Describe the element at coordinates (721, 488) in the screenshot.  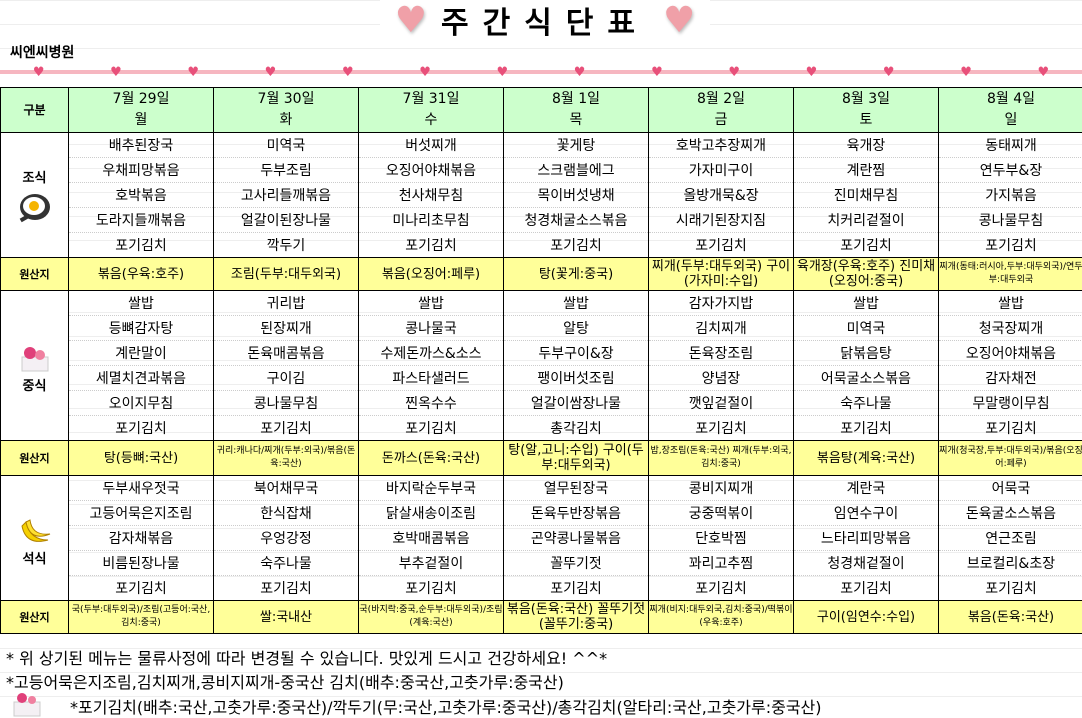
I see `menu-item: 콩비지찌개` at that location.